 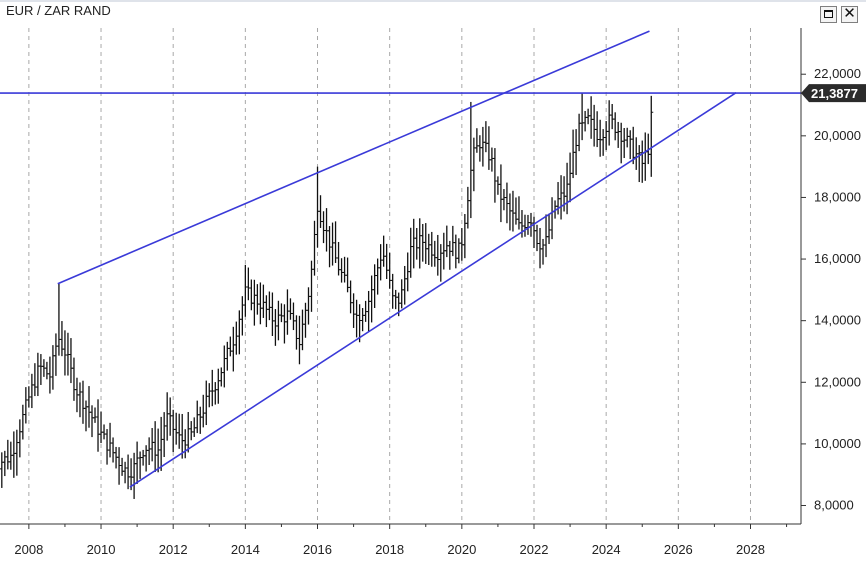 What do you see at coordinates (317, 549) in the screenshot?
I see `x-tick-label-2016: 2016` at bounding box center [317, 549].